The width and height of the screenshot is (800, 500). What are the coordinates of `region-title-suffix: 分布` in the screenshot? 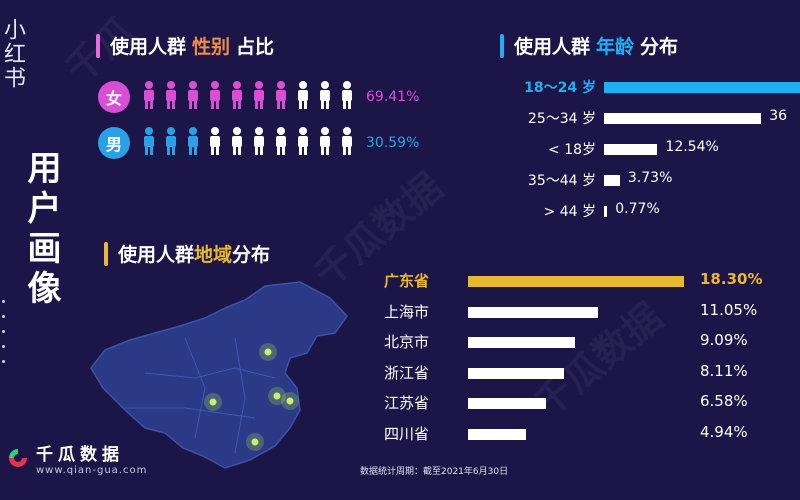 It's located at (251, 255).